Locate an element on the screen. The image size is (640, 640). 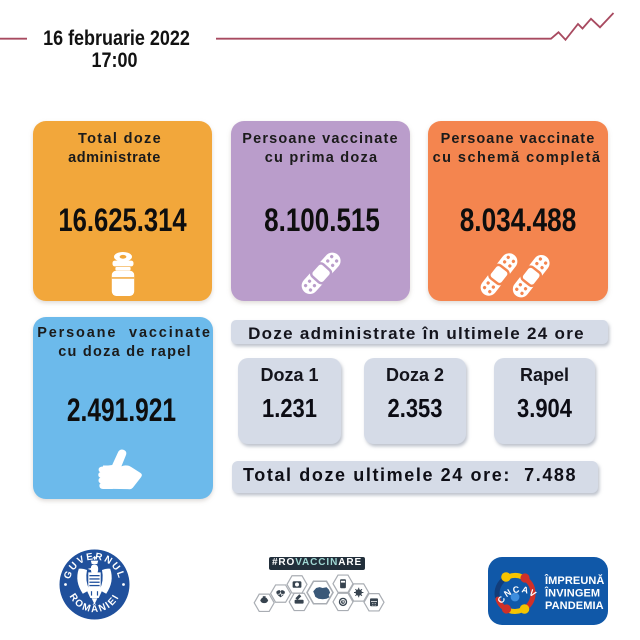
svg-text: ÎNVINGEM is located at coordinates (572, 593).